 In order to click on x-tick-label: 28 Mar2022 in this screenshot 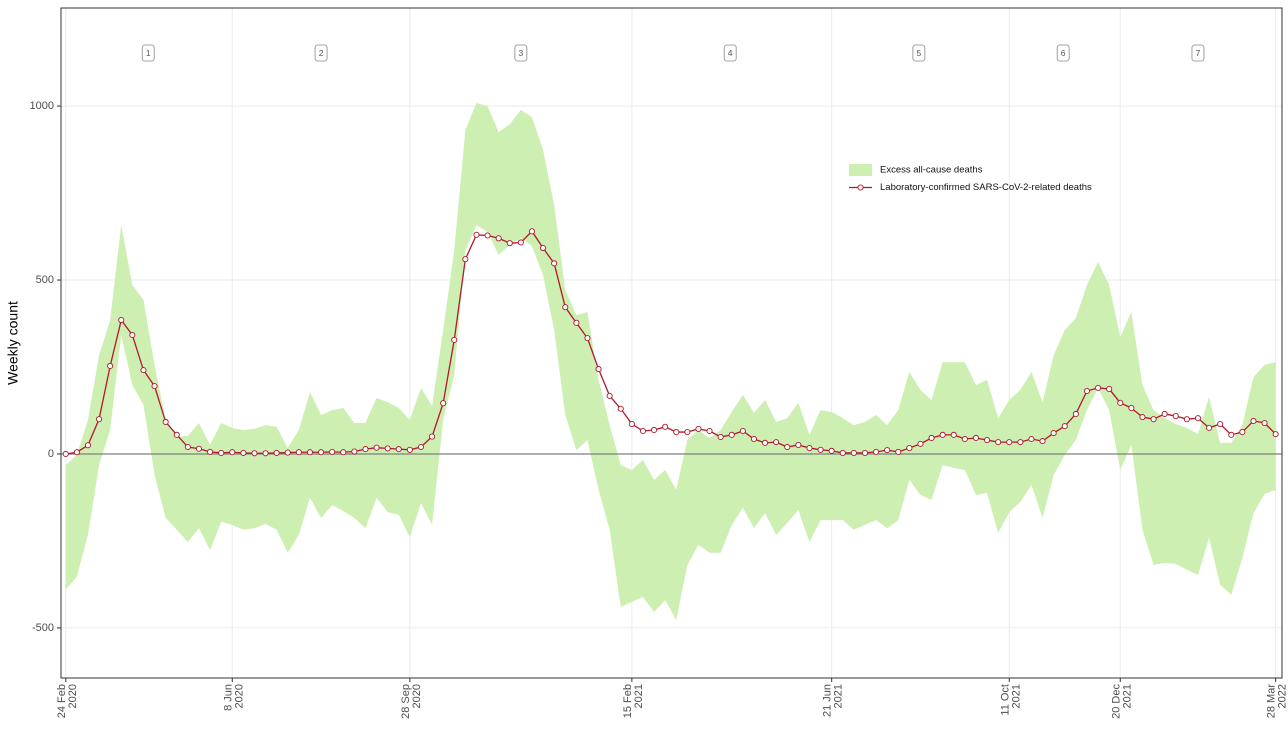, I will do `click(1277, 701)`.